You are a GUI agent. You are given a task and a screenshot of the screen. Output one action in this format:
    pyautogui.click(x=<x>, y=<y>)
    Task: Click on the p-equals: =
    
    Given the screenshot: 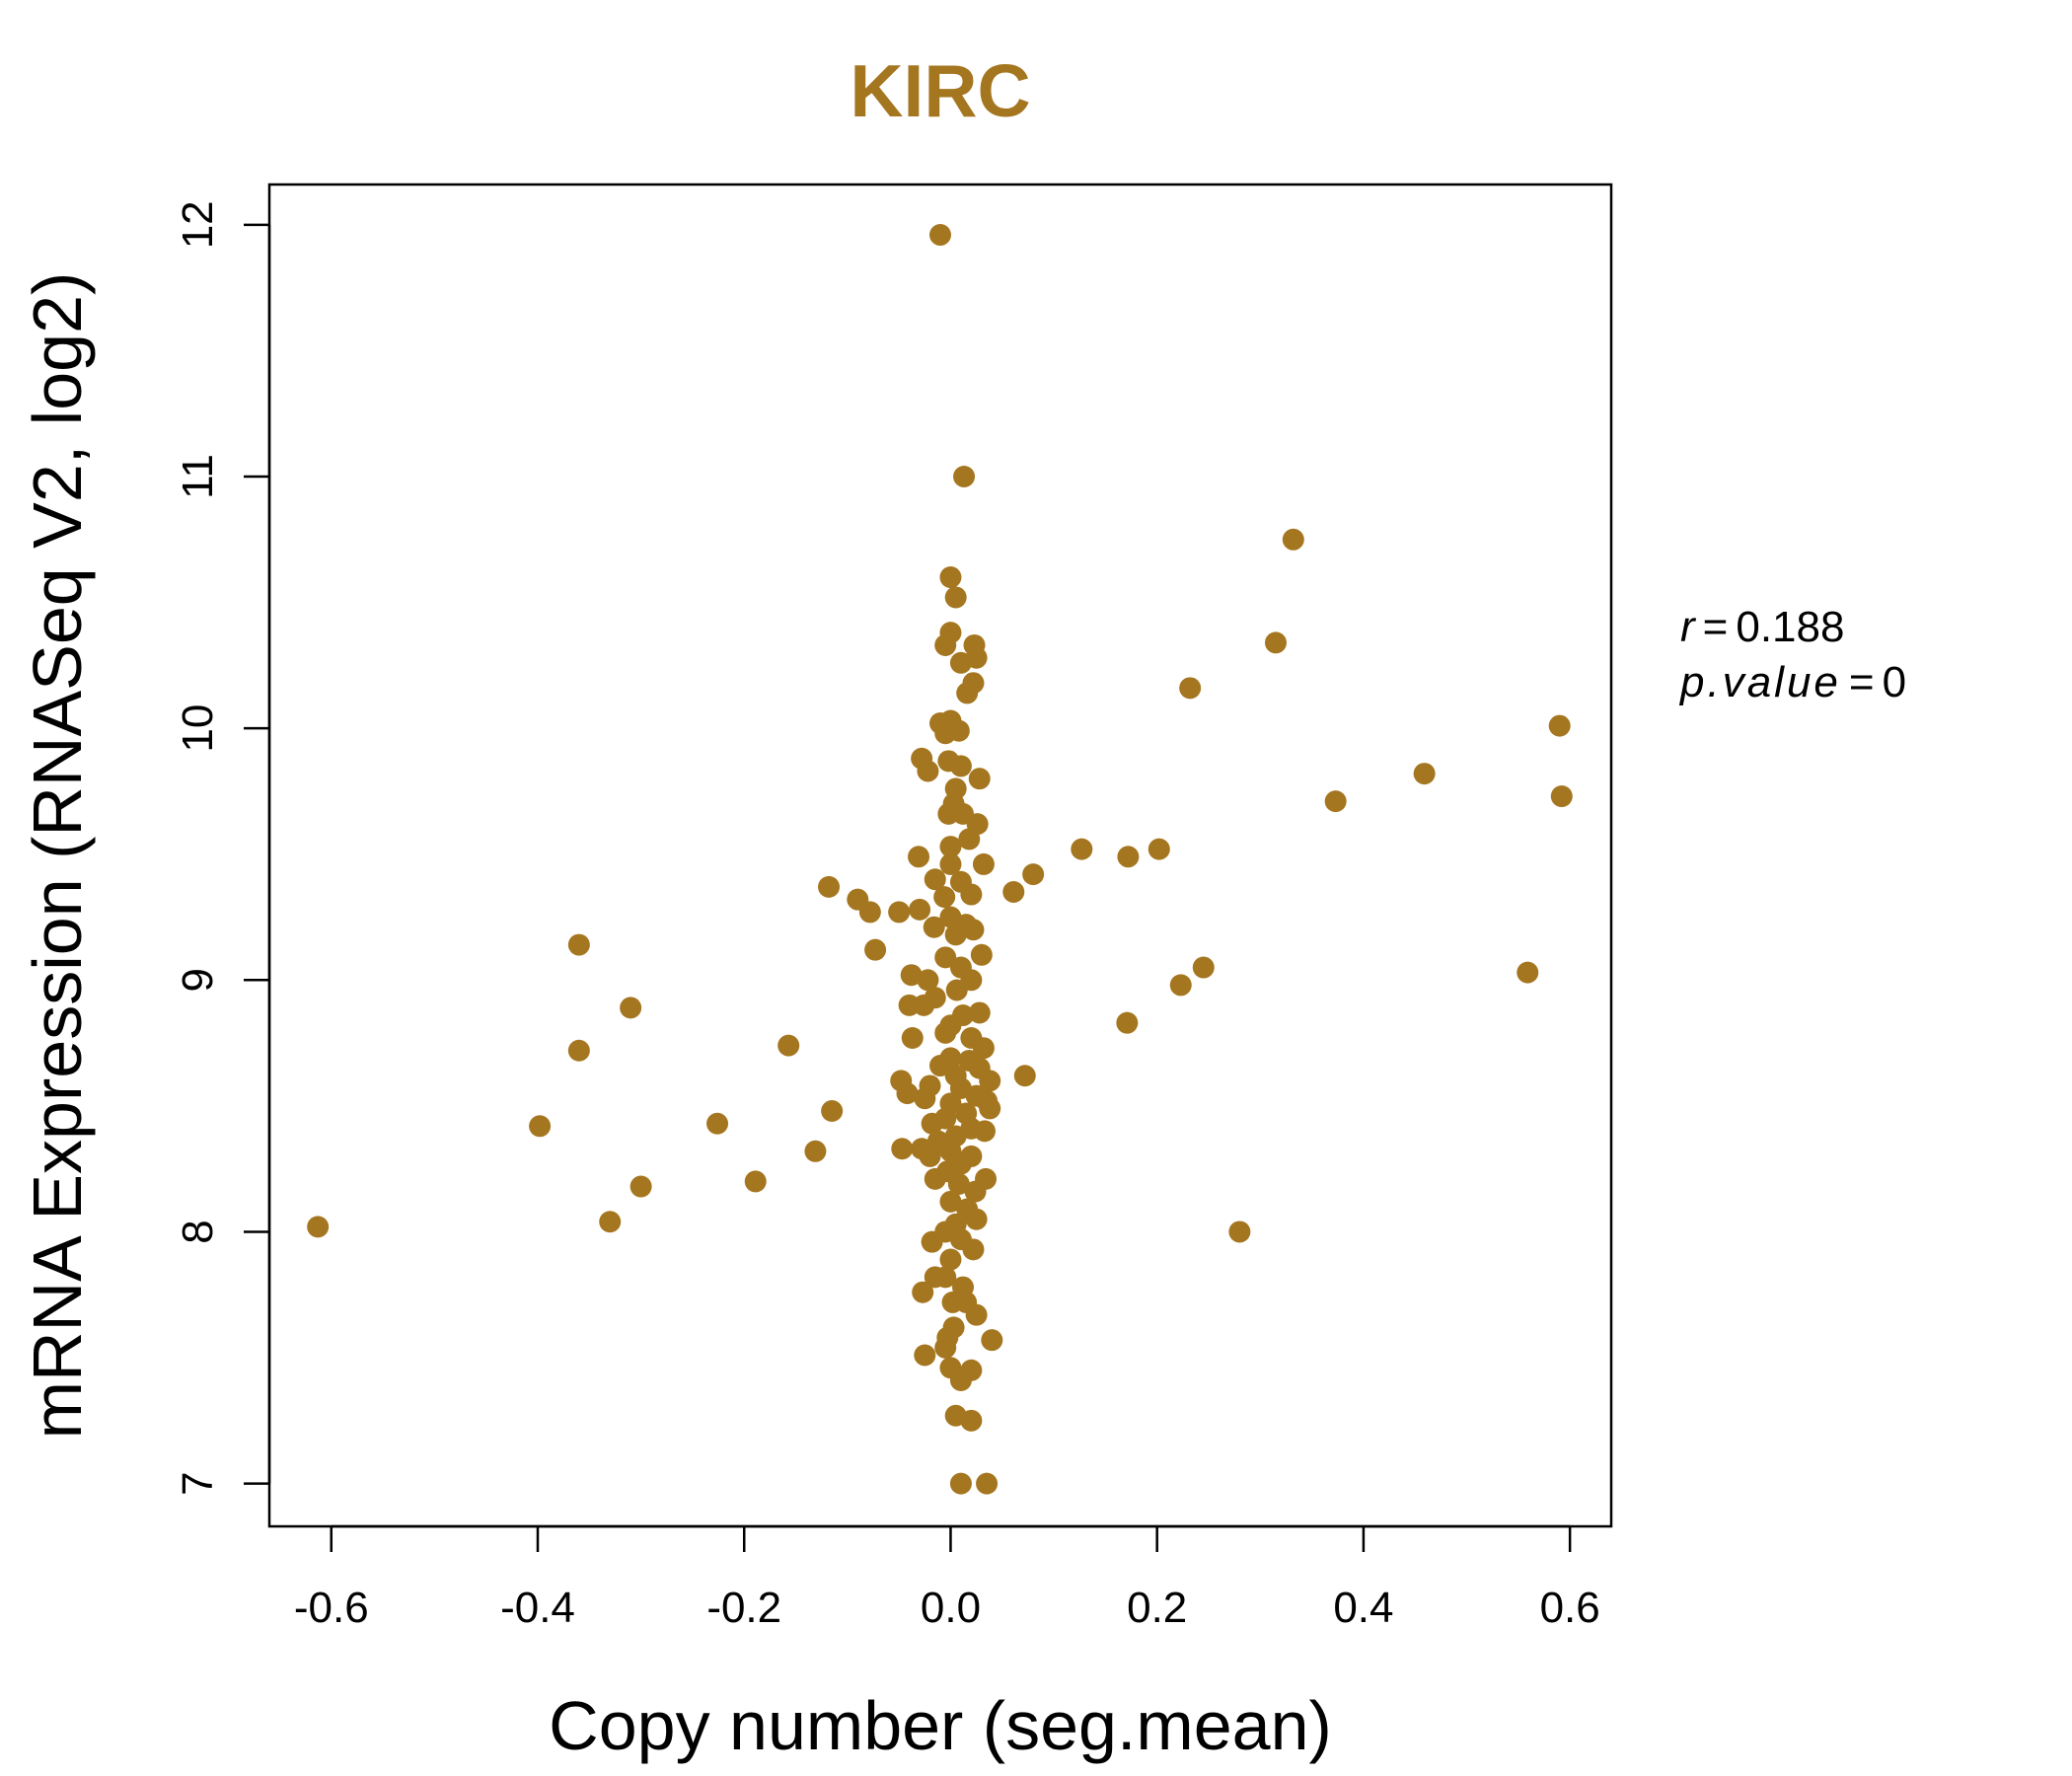 What is the action you would take?
    pyautogui.click(x=1862, y=682)
    